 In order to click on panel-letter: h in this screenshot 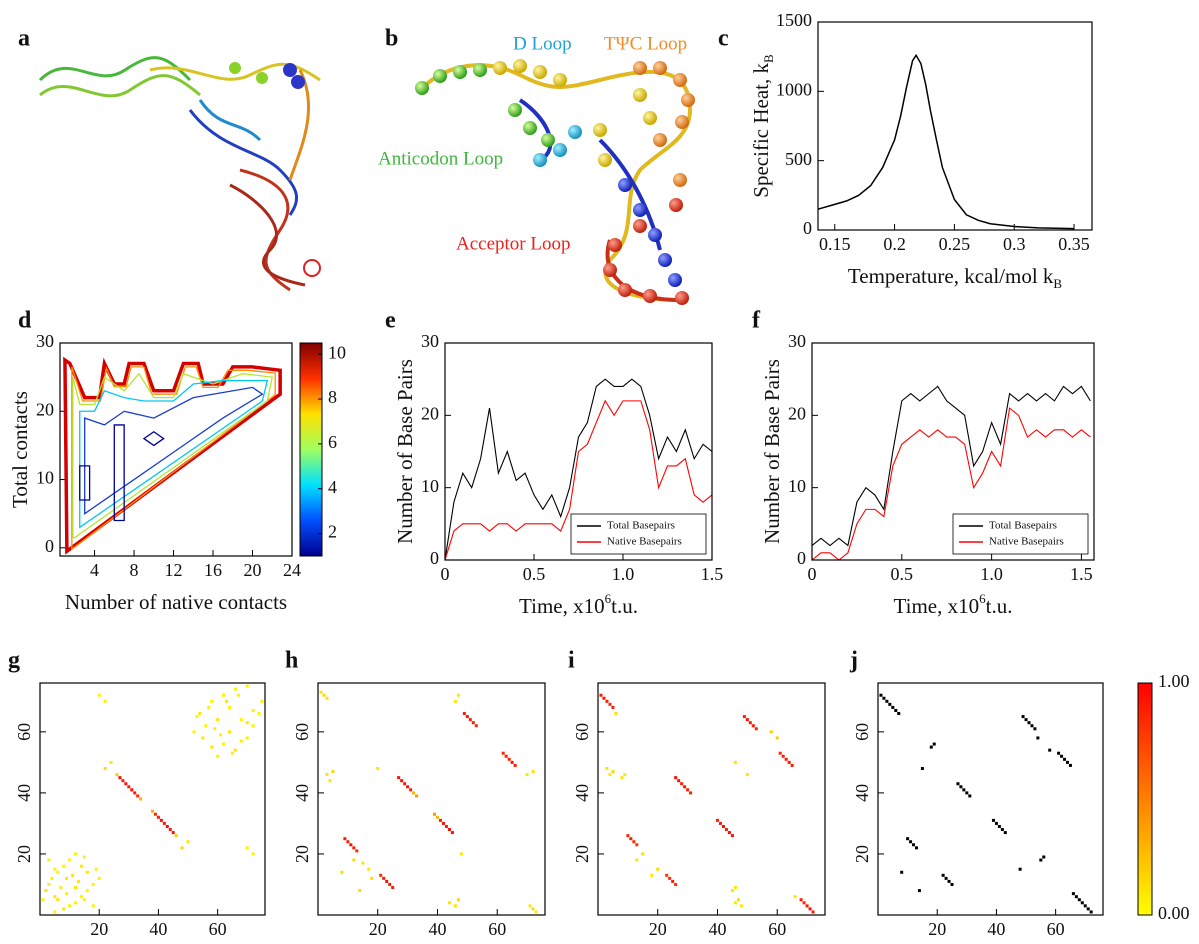, I will do `click(291, 661)`.